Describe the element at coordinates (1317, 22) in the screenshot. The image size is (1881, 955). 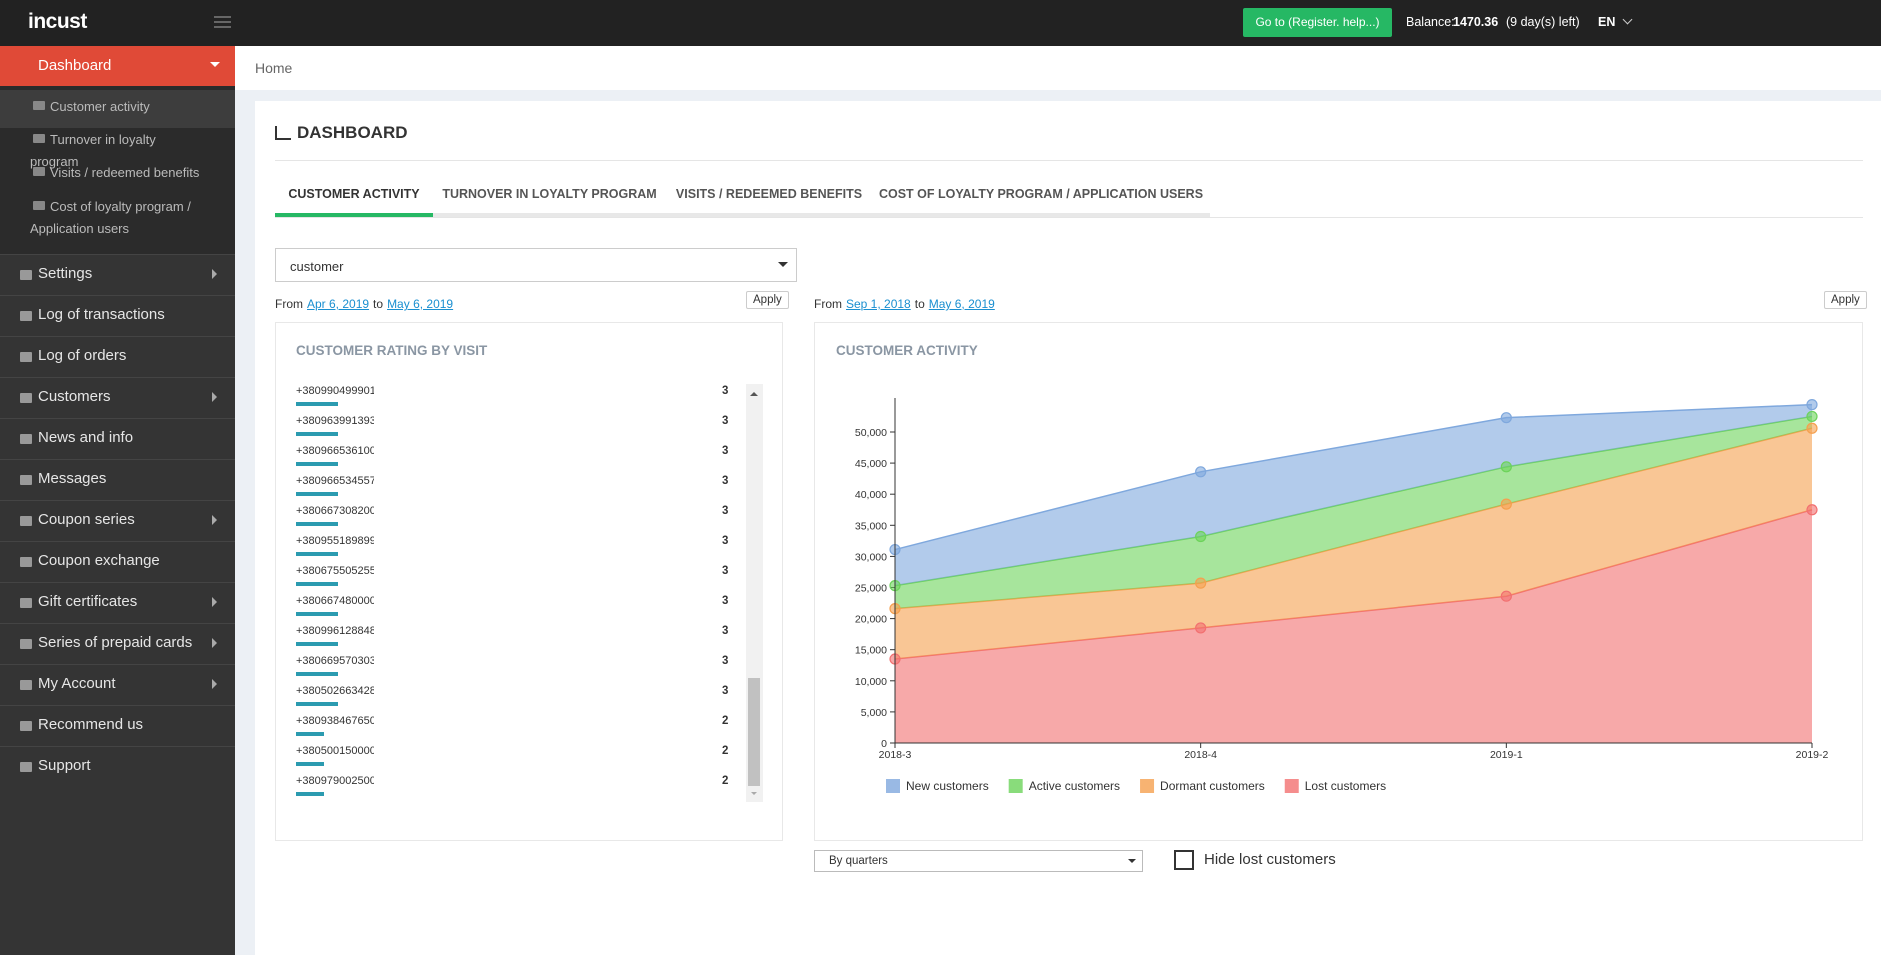
I see `goto-button: Go to (Register. help...)` at that location.